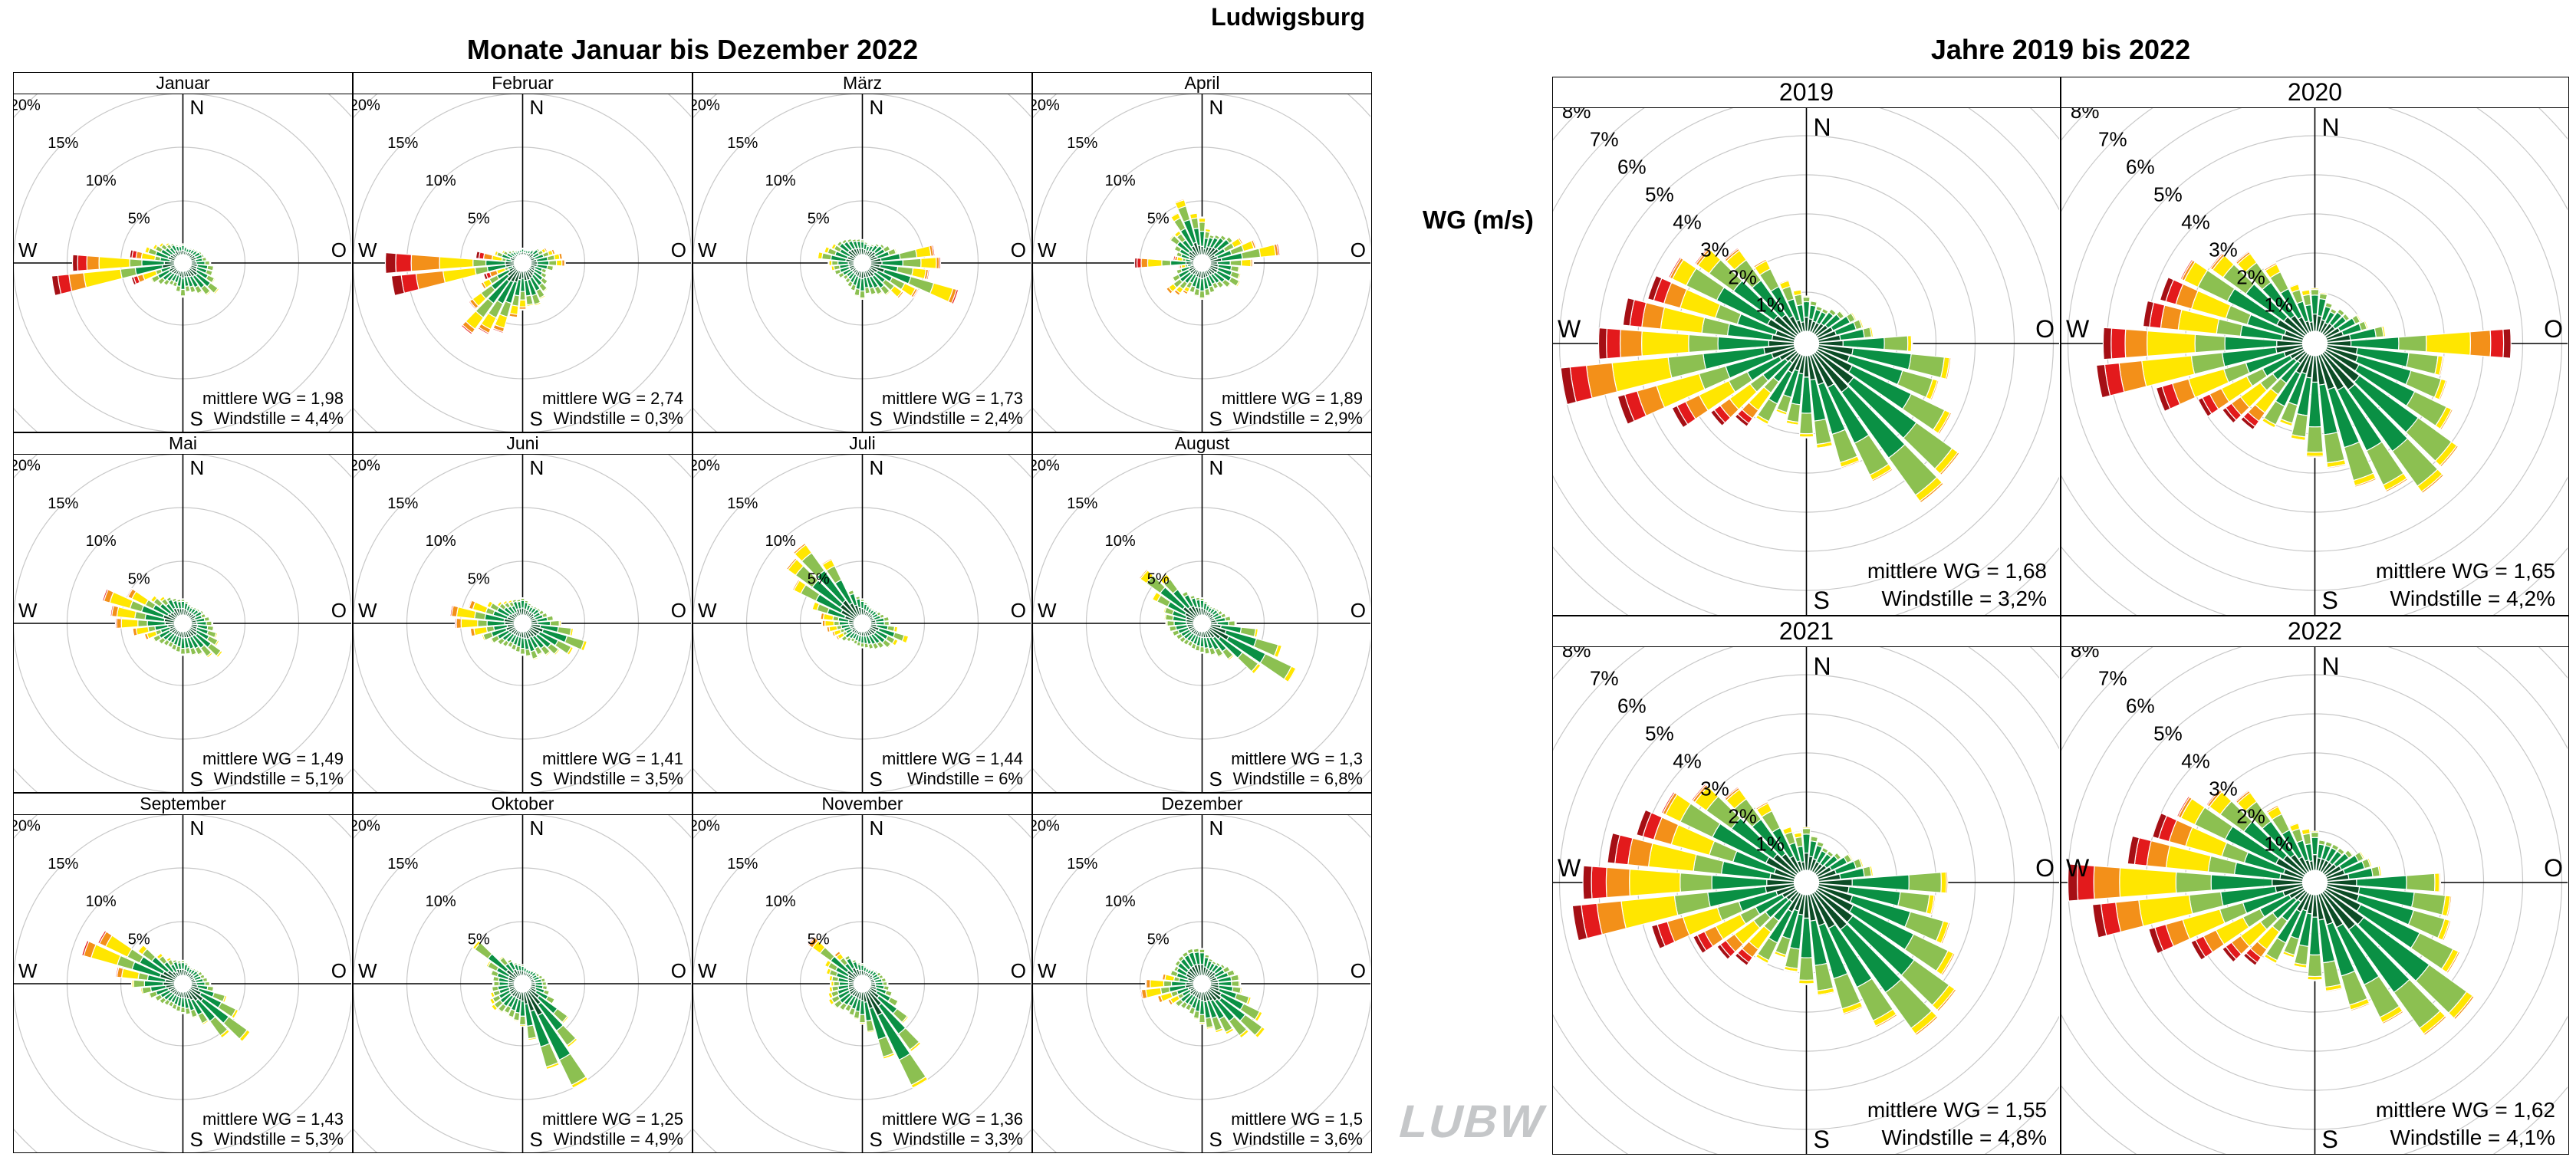  Describe the element at coordinates (1770, 845) in the screenshot. I see `ring-label: 1%` at that location.